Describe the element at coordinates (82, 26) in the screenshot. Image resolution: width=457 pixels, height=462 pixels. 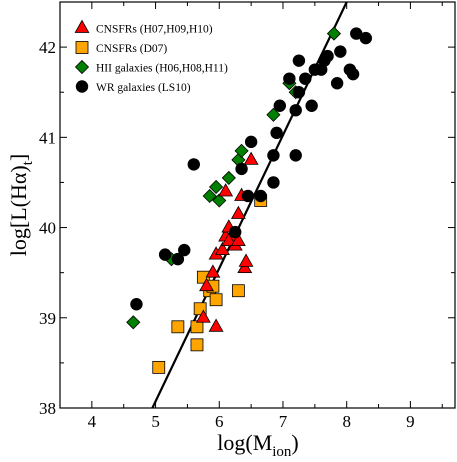
I see `legend-marker-triangle` at that location.